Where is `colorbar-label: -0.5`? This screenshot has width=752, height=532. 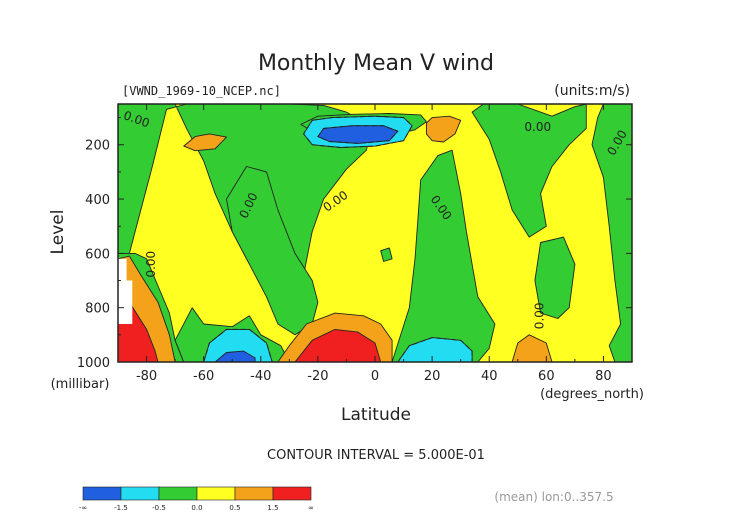 colorbar-label: -0.5 is located at coordinates (159, 508).